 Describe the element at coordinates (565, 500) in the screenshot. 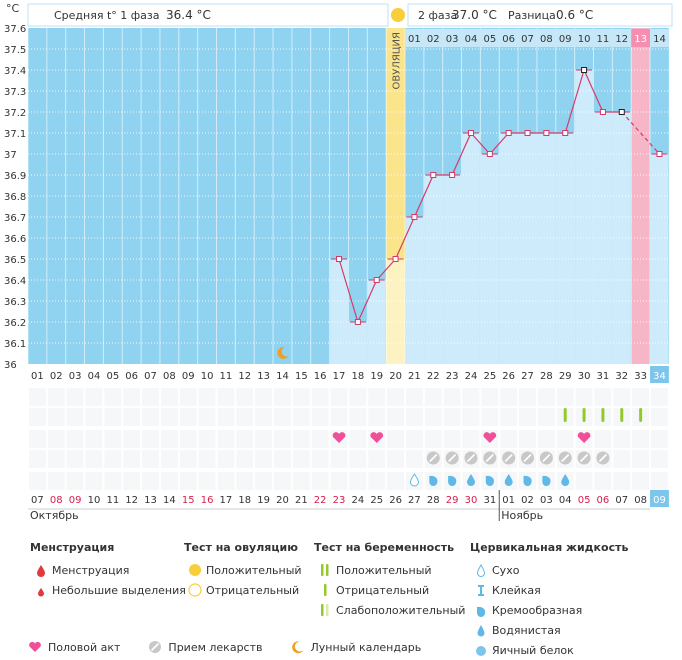

I see `date-label: 04` at that location.